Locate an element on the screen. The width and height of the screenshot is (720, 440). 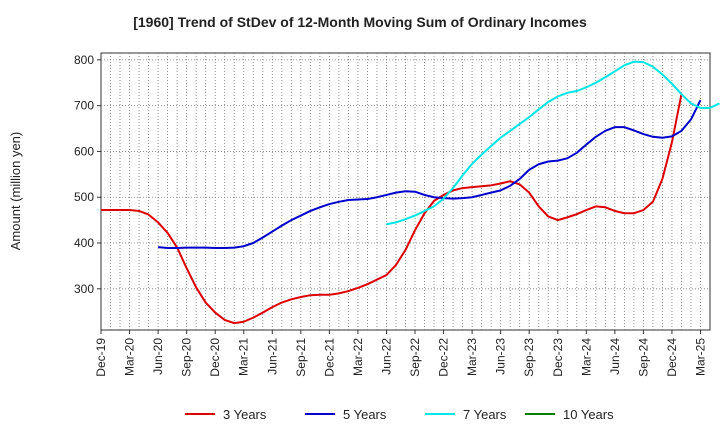
x-tick-label: Mar-25 is located at coordinates (700, 357).